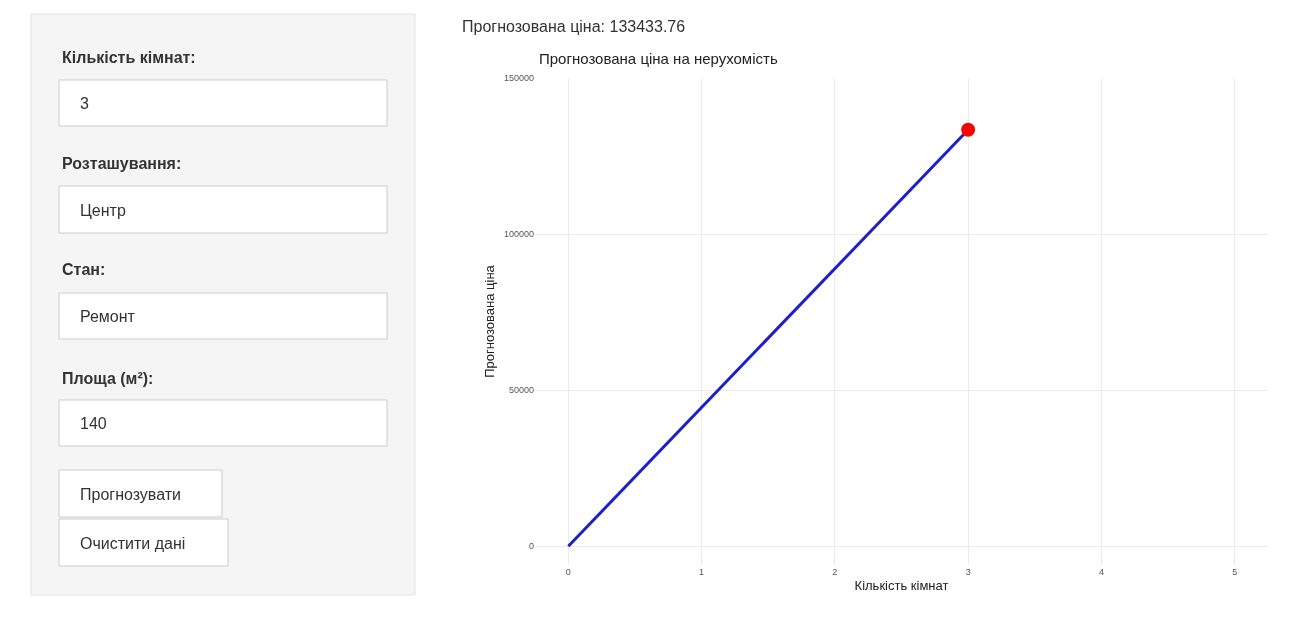  I want to click on text: Кількість кімнат:, so click(129, 57).